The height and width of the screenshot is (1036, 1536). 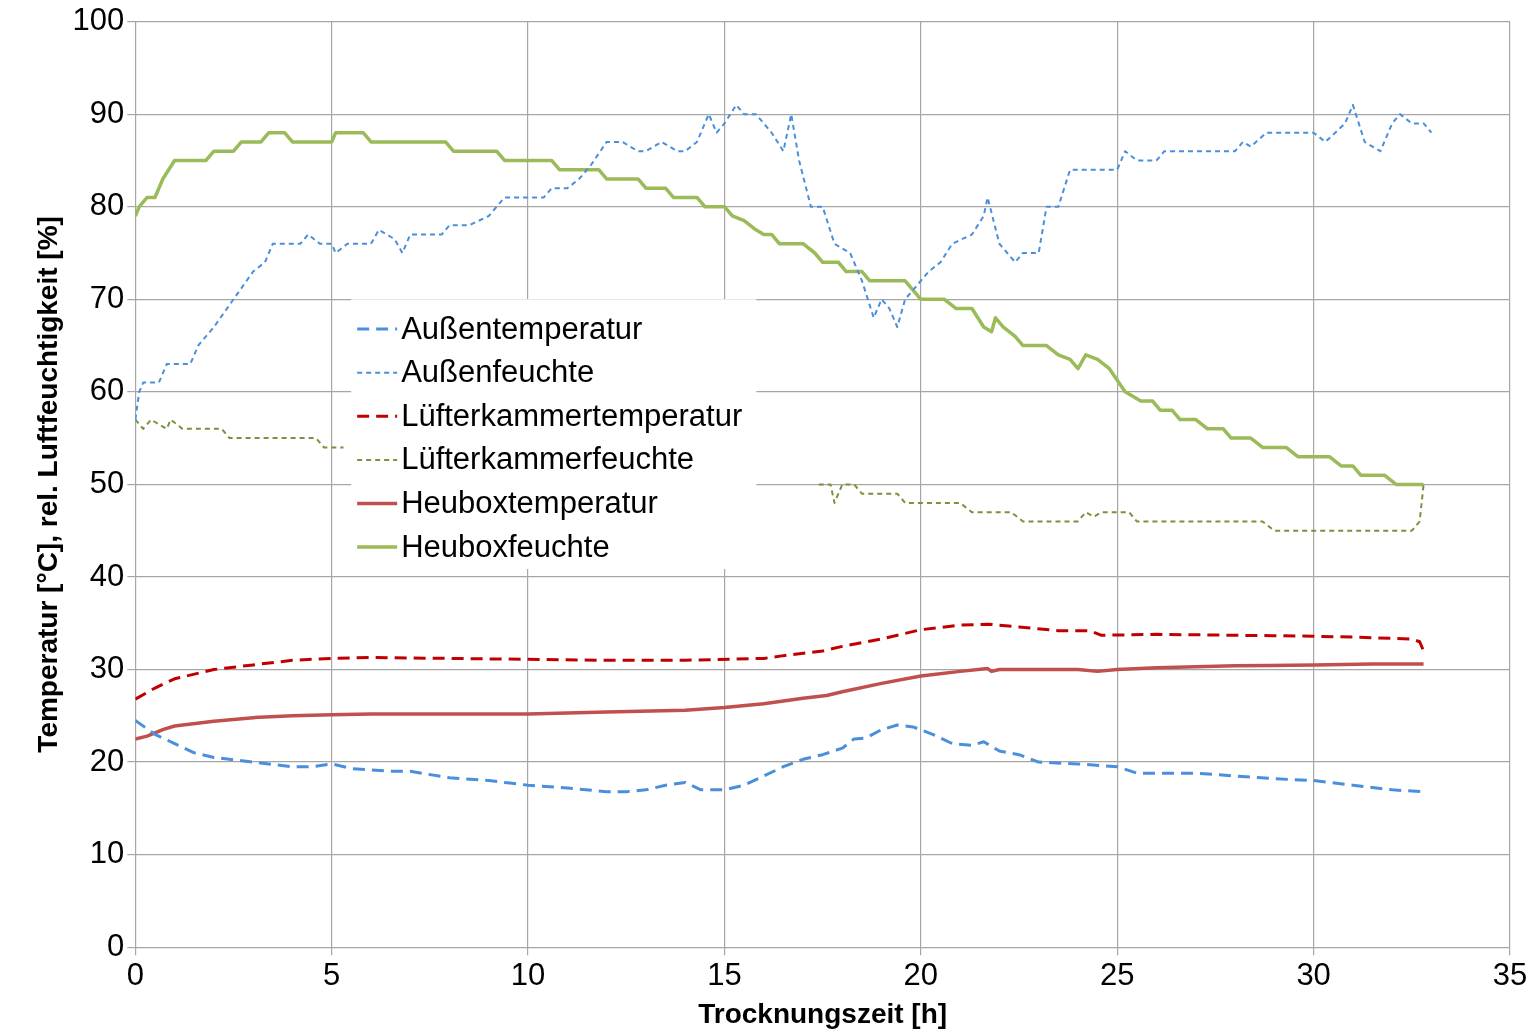 What do you see at coordinates (548, 459) in the screenshot?
I see `legend-label: Lüfterkammerfeuchte` at bounding box center [548, 459].